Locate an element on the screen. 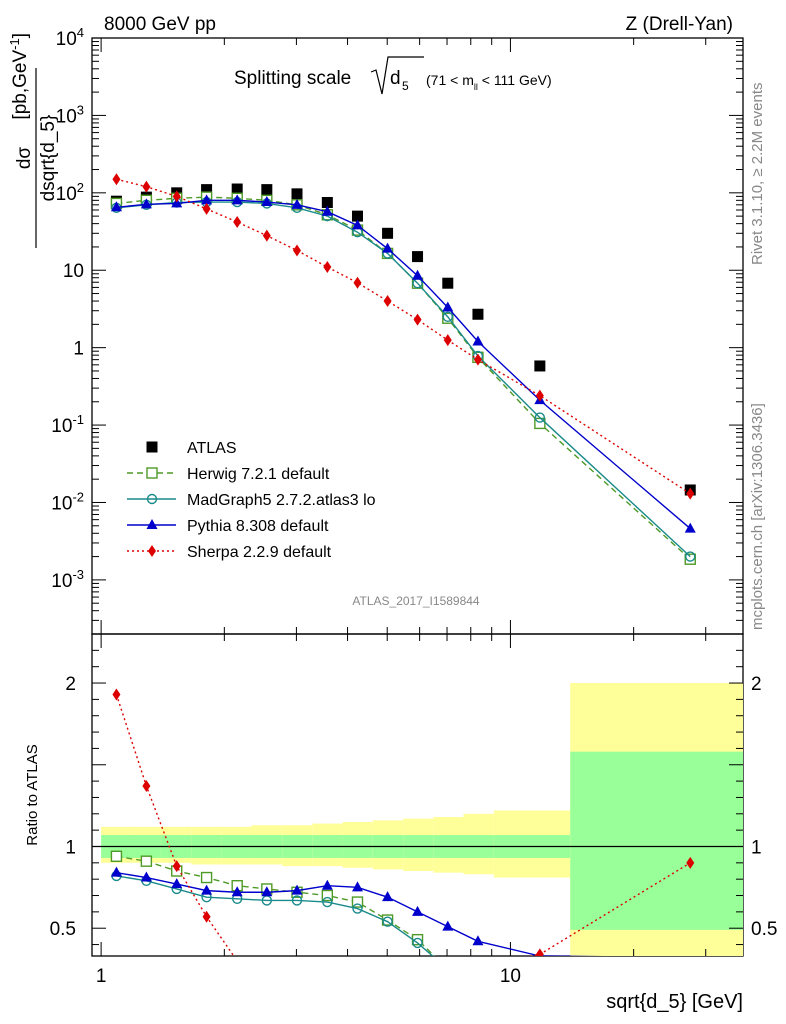  x-tick-label: 1 is located at coordinates (101, 976).